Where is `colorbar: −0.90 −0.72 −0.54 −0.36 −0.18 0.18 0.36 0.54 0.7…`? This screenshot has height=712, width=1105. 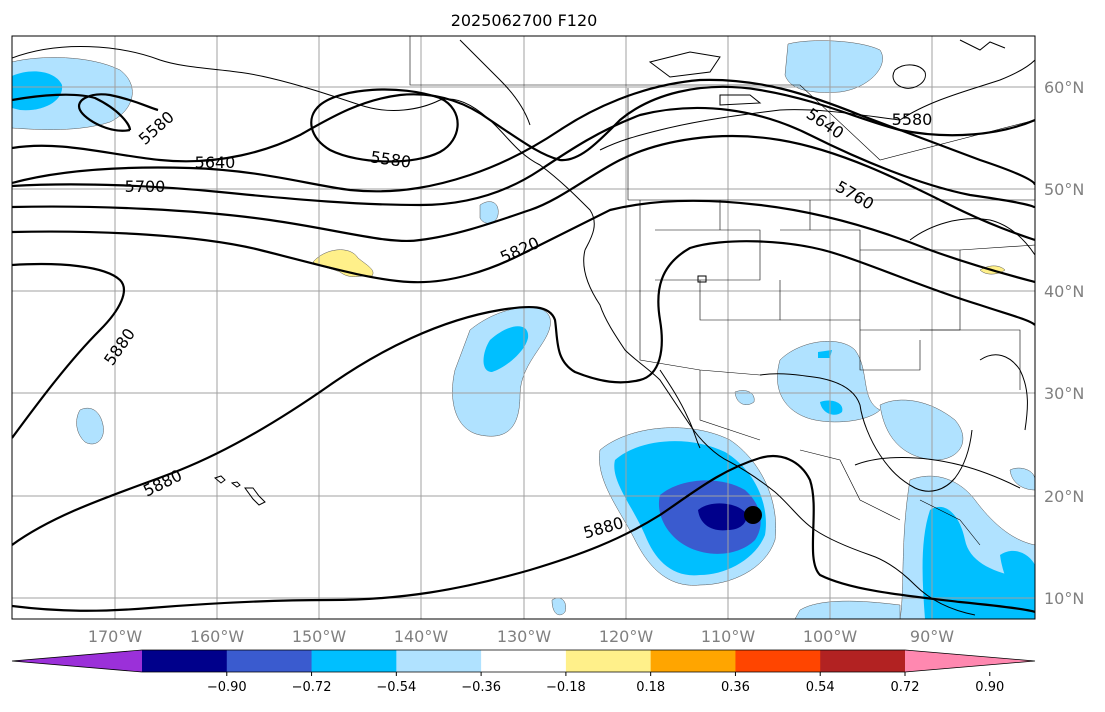 colorbar: −0.90 −0.72 −0.54 −0.36 −0.18 0.18 0.36 0.54 0.7… is located at coordinates (523, 672).